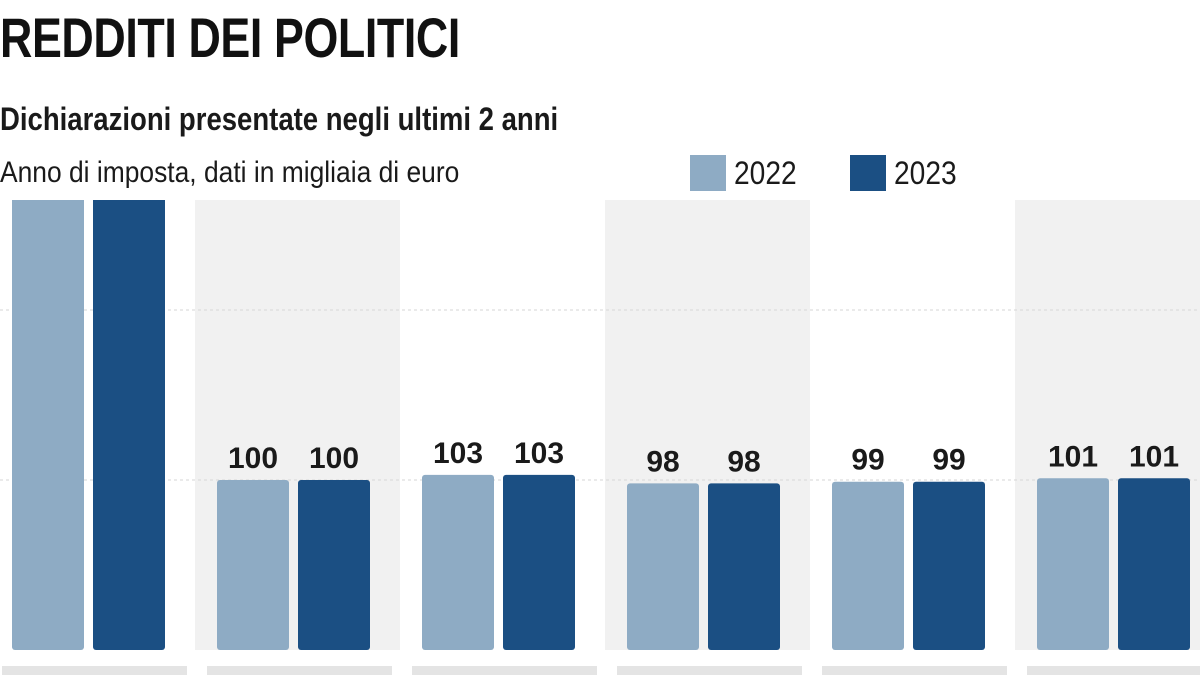  I want to click on data-label-2023: 99, so click(948, 460).